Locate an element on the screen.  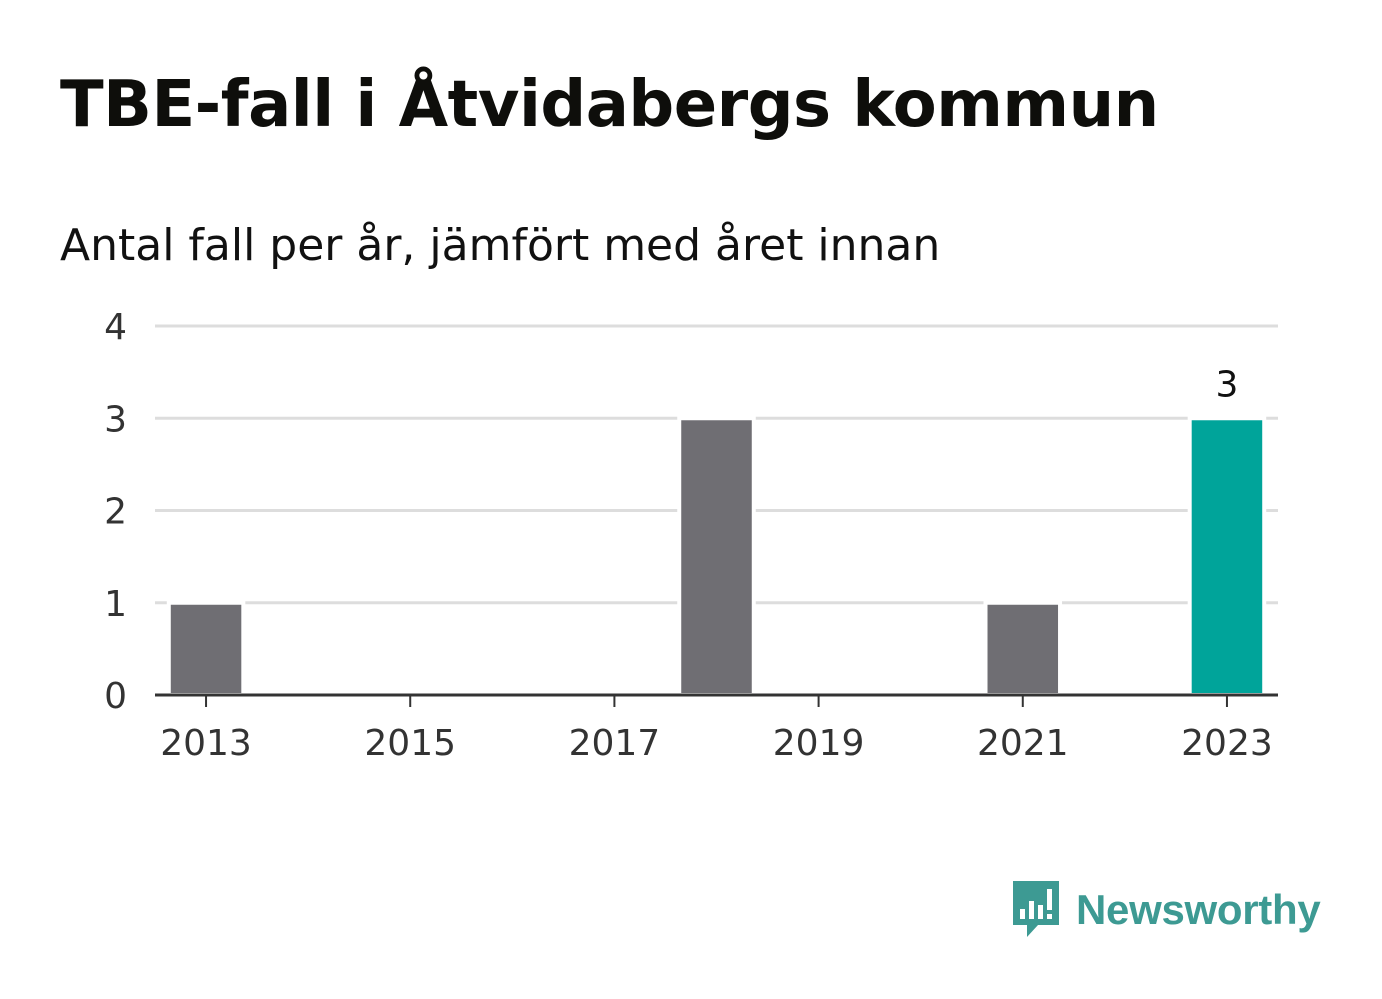
y-tick-label: 1 is located at coordinates (115, 604).